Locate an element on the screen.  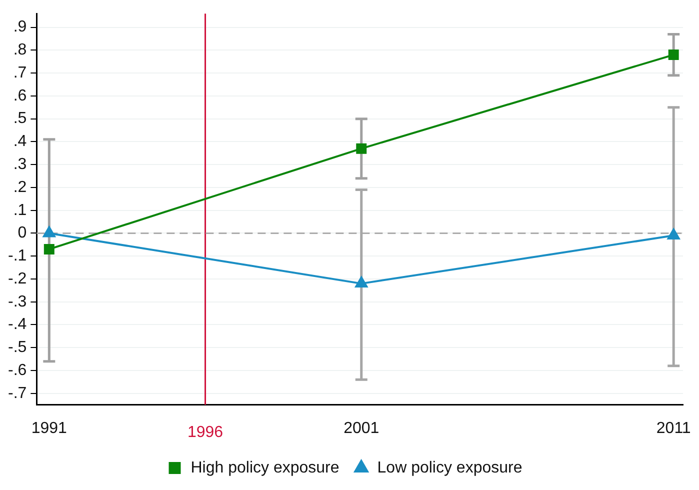
y-tick-label: -.7 is located at coordinates (17, 393).